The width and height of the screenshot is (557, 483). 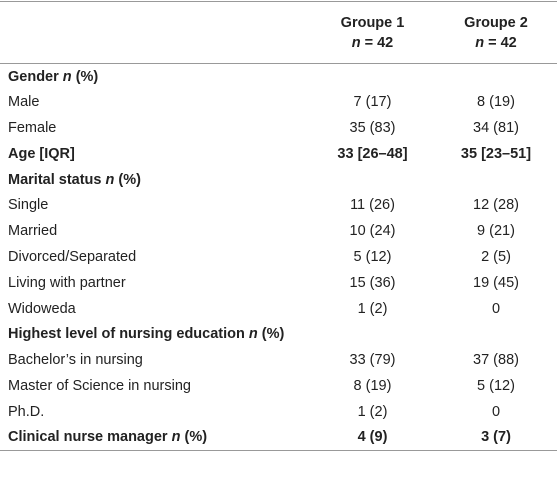 I want to click on row-label-cell: Age [IQR], so click(x=155, y=154).